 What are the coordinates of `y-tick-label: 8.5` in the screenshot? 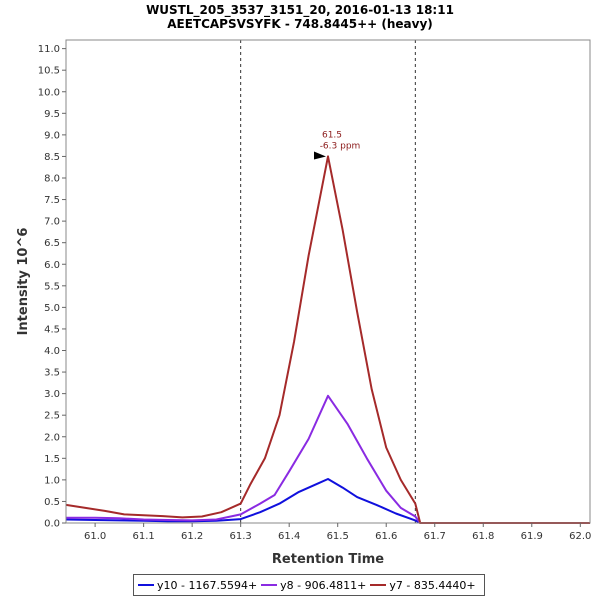 It's located at (52, 157).